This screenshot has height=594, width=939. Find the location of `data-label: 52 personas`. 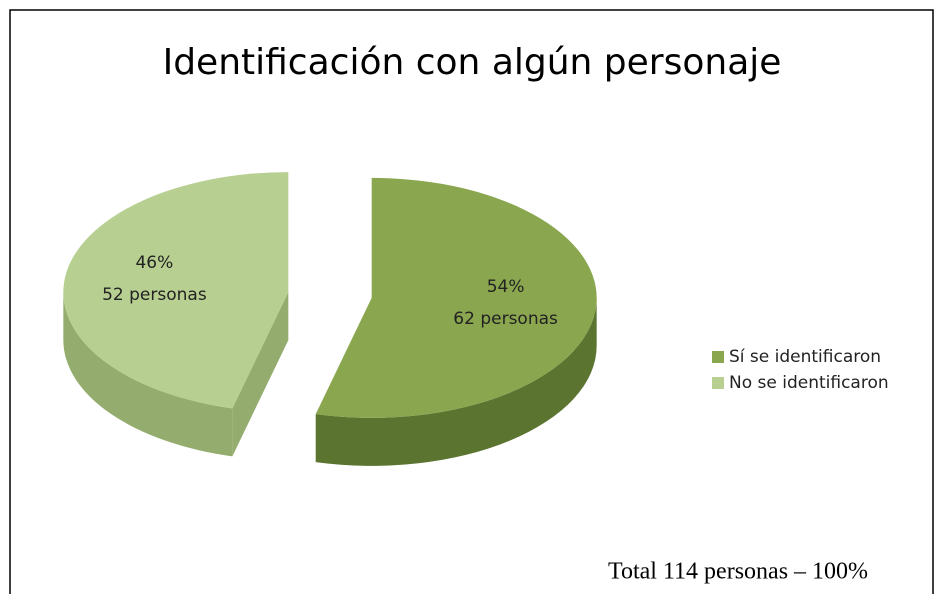

data-label: 52 personas is located at coordinates (154, 295).